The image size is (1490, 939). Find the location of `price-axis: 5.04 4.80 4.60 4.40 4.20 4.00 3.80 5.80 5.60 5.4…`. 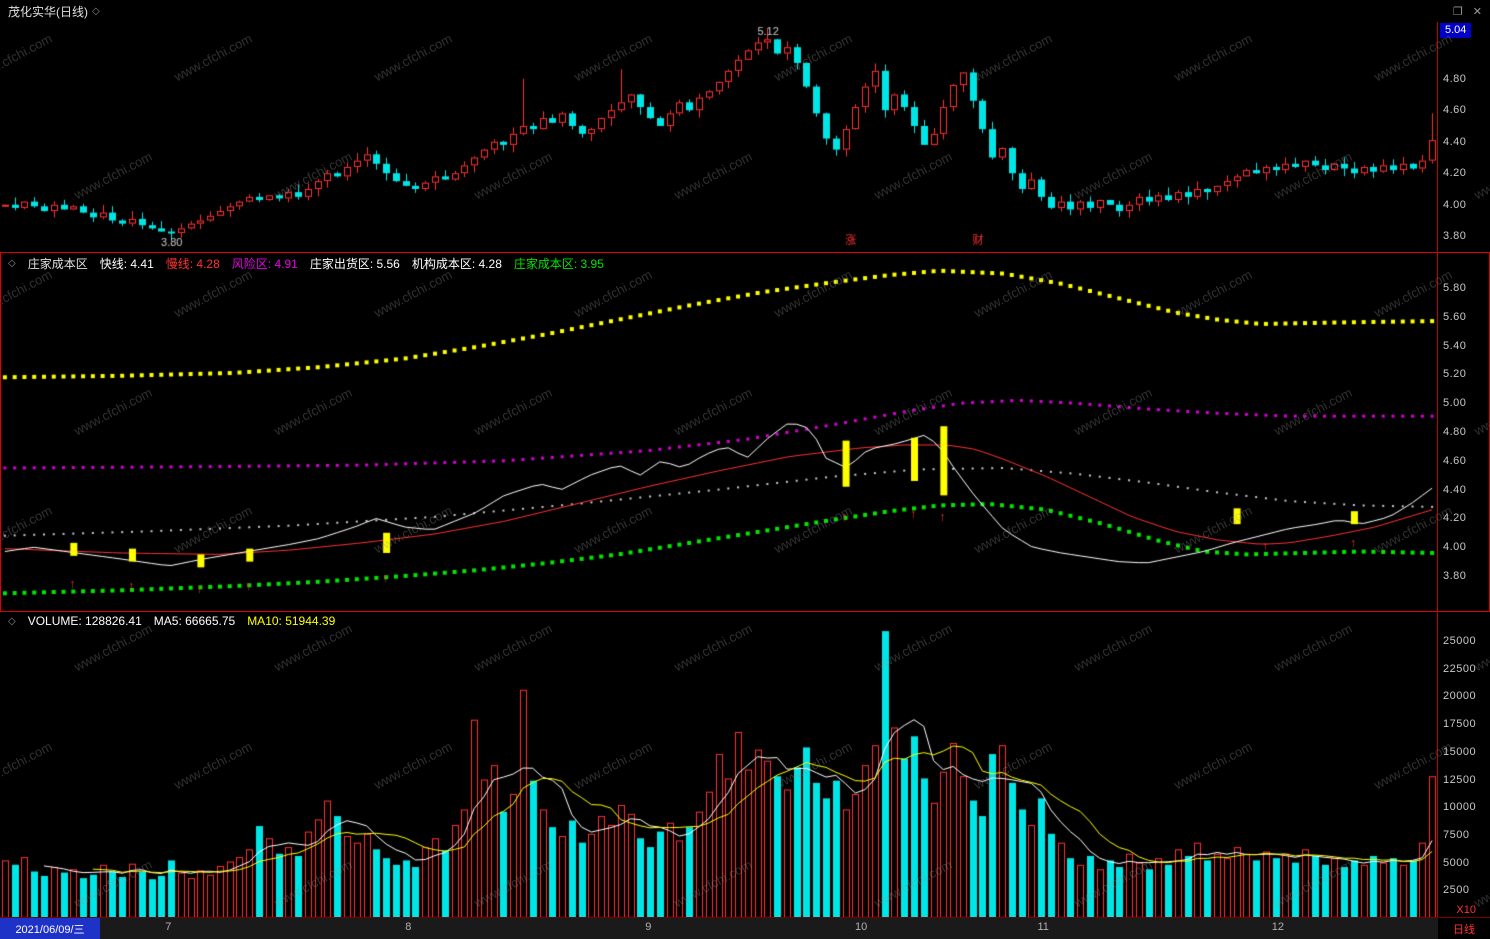

price-axis: 5.04 4.80 4.60 4.40 4.20 4.00 3.80 5.80 5.60 5.4… is located at coordinates (1463, 470).